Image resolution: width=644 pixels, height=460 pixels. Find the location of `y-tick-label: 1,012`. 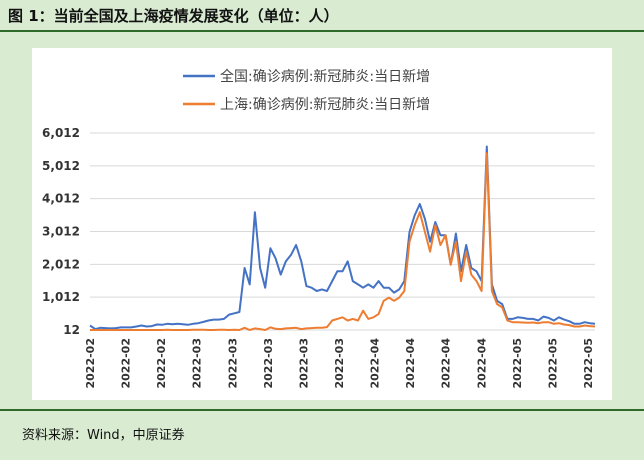

y-tick-label: 1,012 is located at coordinates (61, 297).